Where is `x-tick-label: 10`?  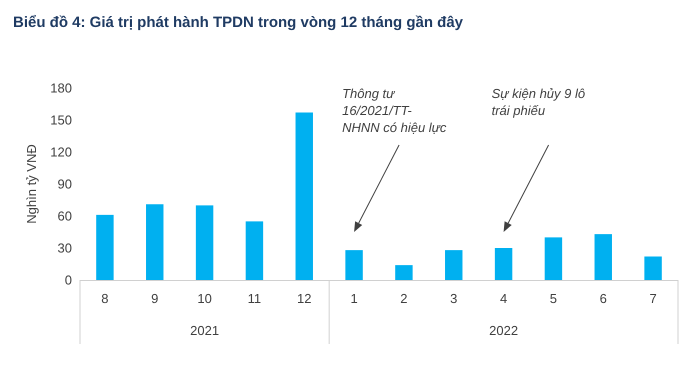 x-tick-label: 10 is located at coordinates (204, 298).